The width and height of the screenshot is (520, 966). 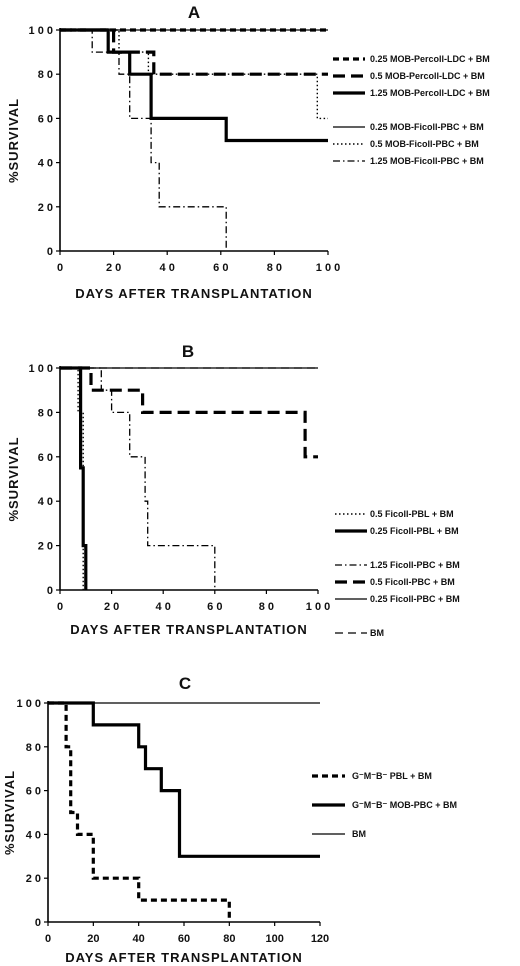 I want to click on x-tick-label: 40, so click(x=139, y=939).